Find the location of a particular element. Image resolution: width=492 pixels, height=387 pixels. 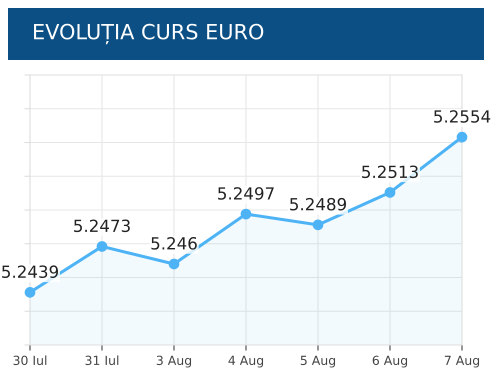

data-label: 5.2473 is located at coordinates (102, 226).